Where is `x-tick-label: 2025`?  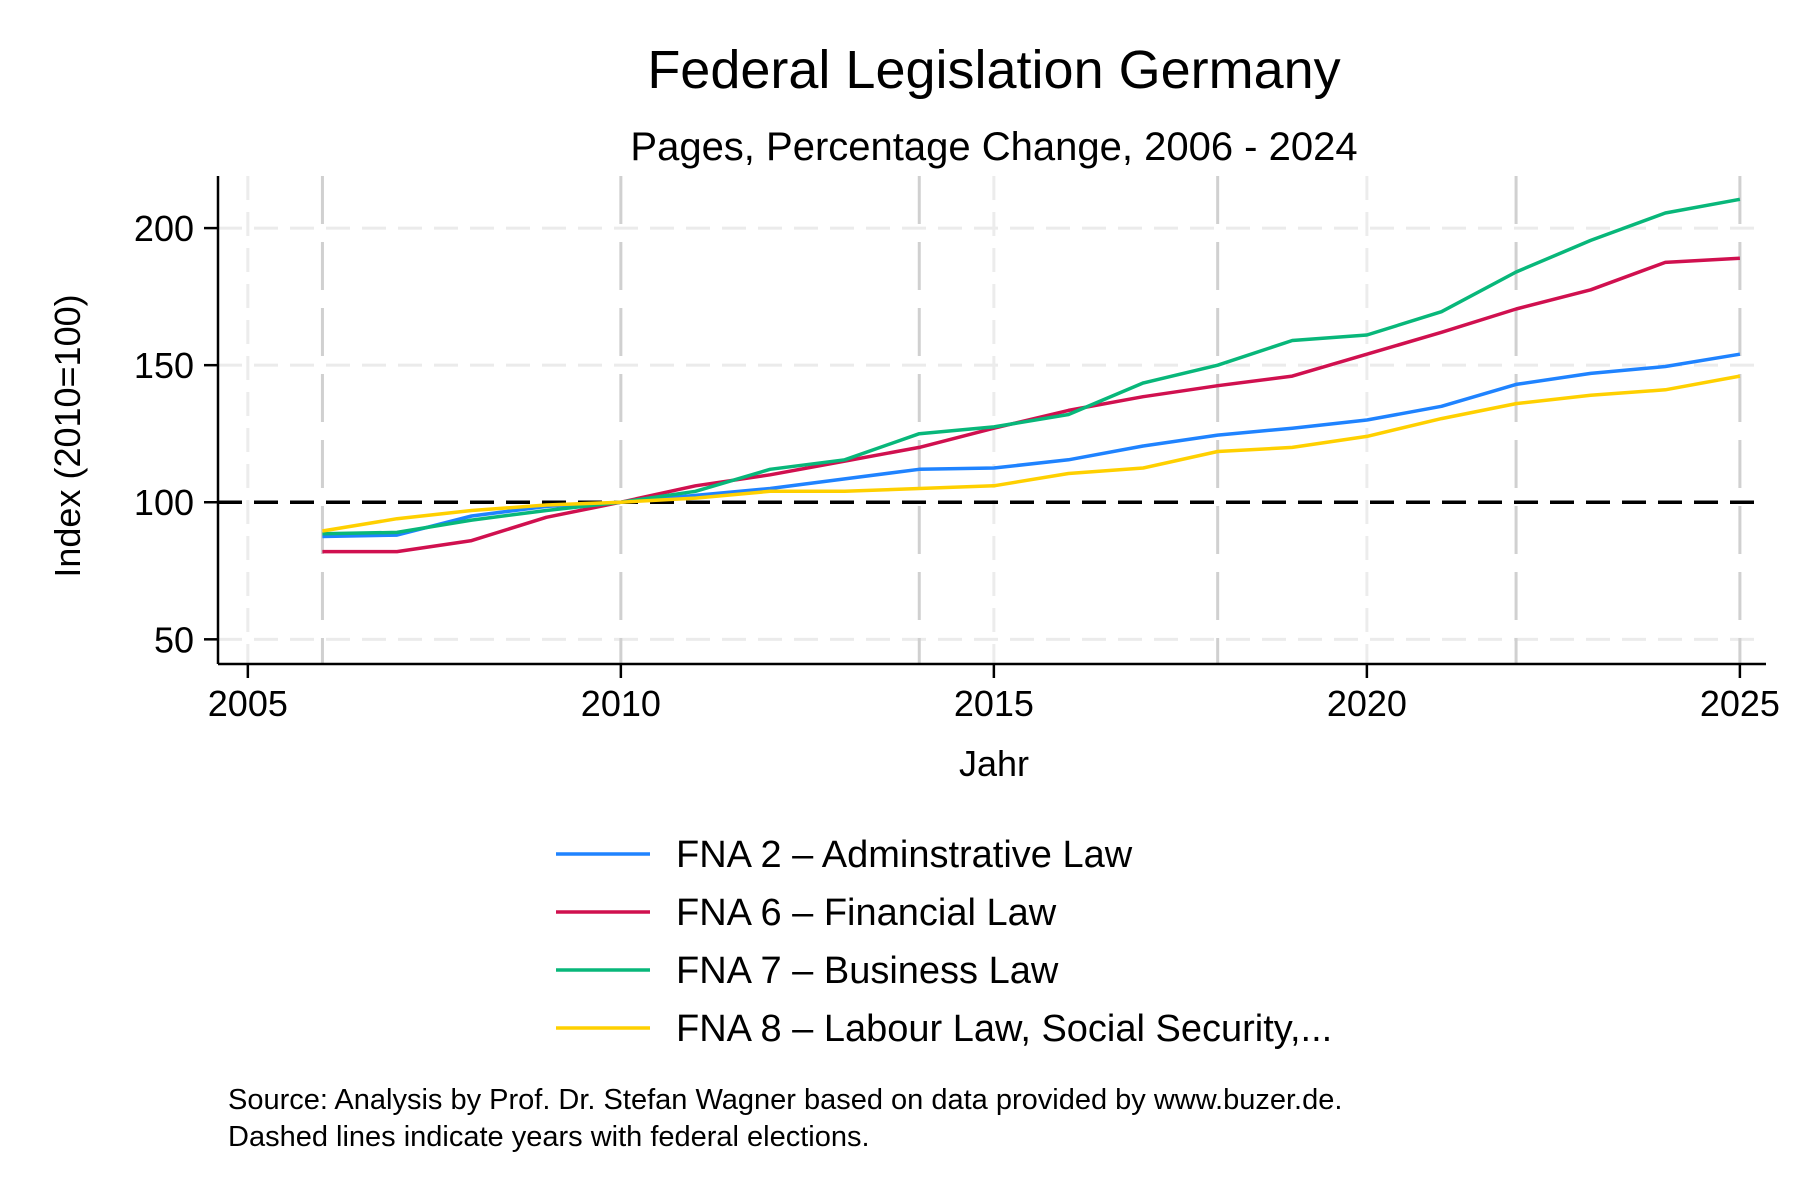
x-tick-label: 2025 is located at coordinates (1740, 703).